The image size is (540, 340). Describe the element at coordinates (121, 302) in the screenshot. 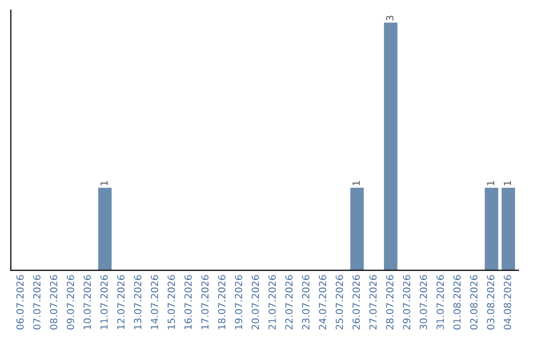

I see `x-tick-label: 12.07.2026` at that location.